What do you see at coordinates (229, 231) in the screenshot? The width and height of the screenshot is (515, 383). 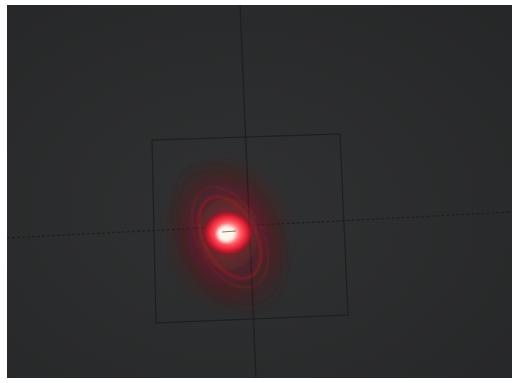 I see `center-marker` at bounding box center [229, 231].